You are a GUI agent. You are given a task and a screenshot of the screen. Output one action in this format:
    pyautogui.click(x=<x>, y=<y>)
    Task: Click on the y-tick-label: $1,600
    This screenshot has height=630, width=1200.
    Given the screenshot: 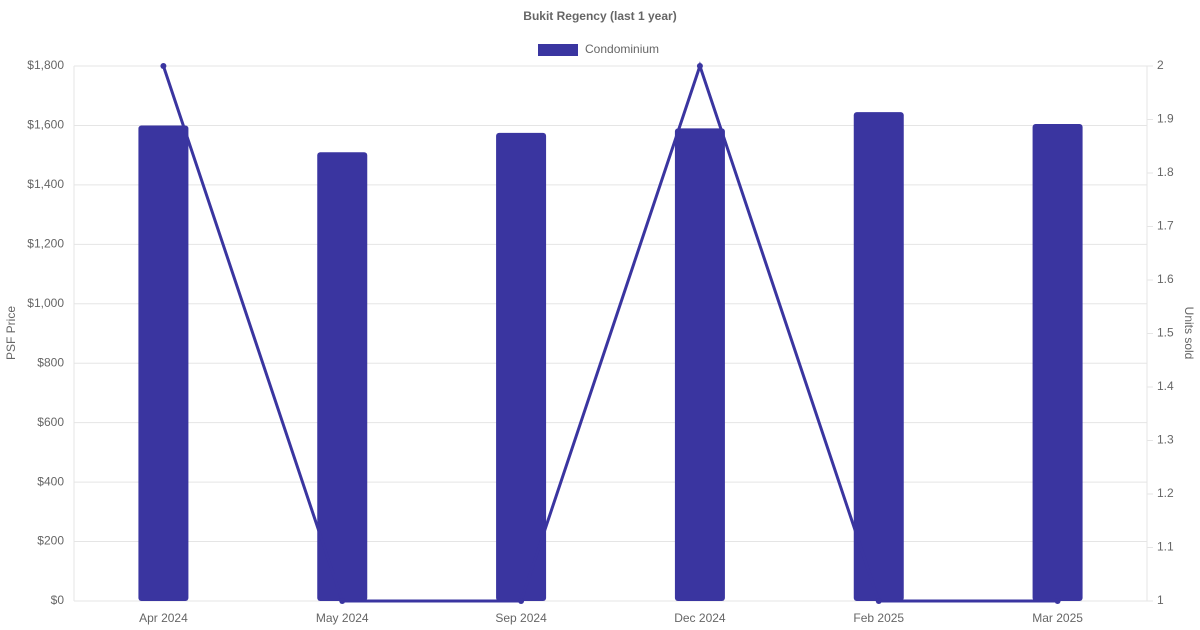 What is the action you would take?
    pyautogui.click(x=45, y=125)
    